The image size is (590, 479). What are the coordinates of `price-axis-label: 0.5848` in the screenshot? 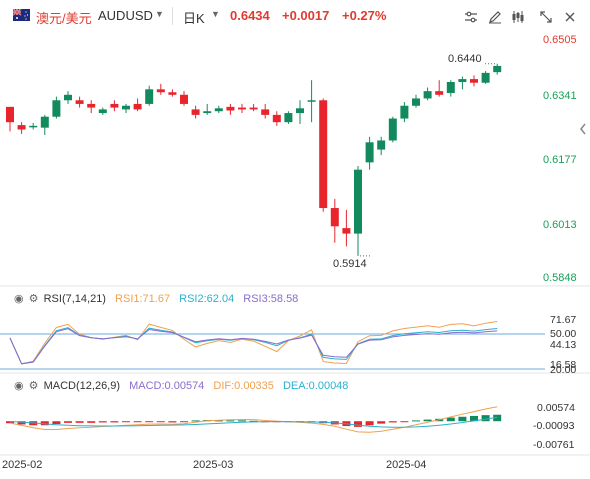 It's located at (560, 278).